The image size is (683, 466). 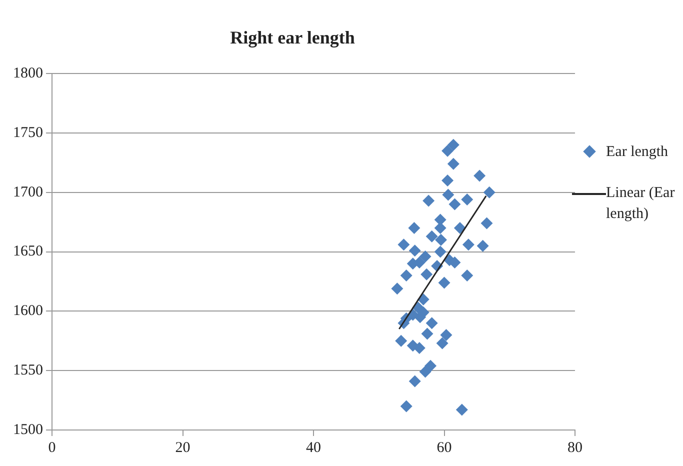 I want to click on y-tick-label: 1800, so click(x=28, y=74).